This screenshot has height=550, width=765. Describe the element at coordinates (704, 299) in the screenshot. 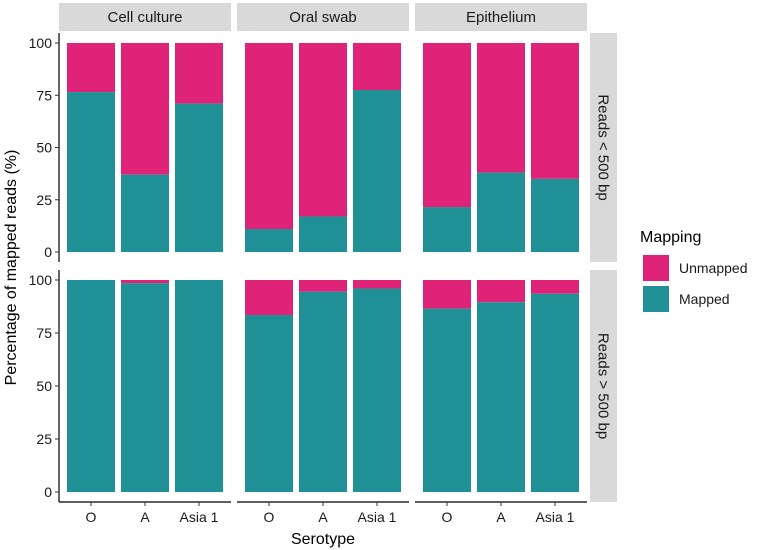

I see `legend-label: Mapped` at that location.